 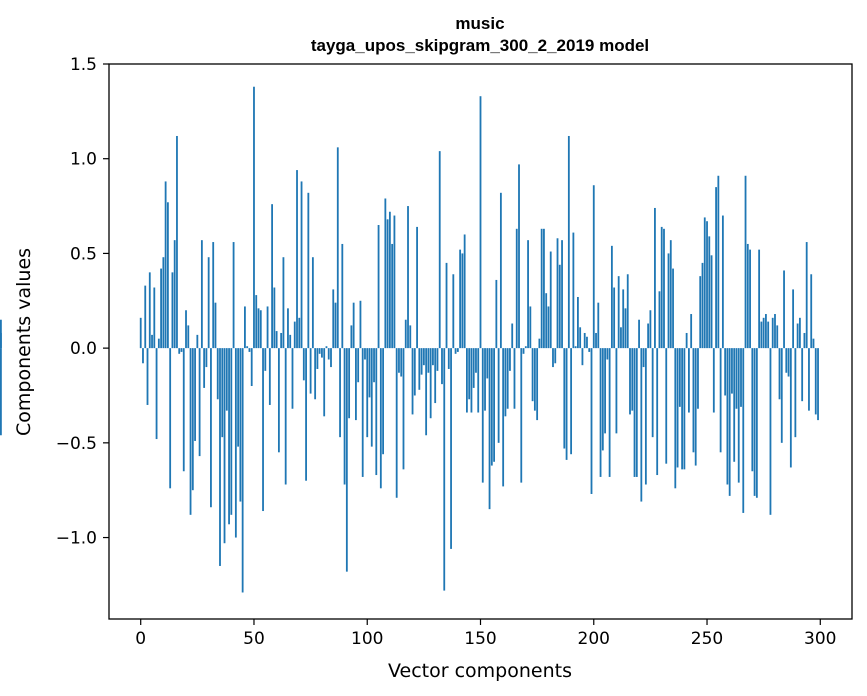 What do you see at coordinates (480, 639) in the screenshot?
I see `x-tick-label: 150` at bounding box center [480, 639].